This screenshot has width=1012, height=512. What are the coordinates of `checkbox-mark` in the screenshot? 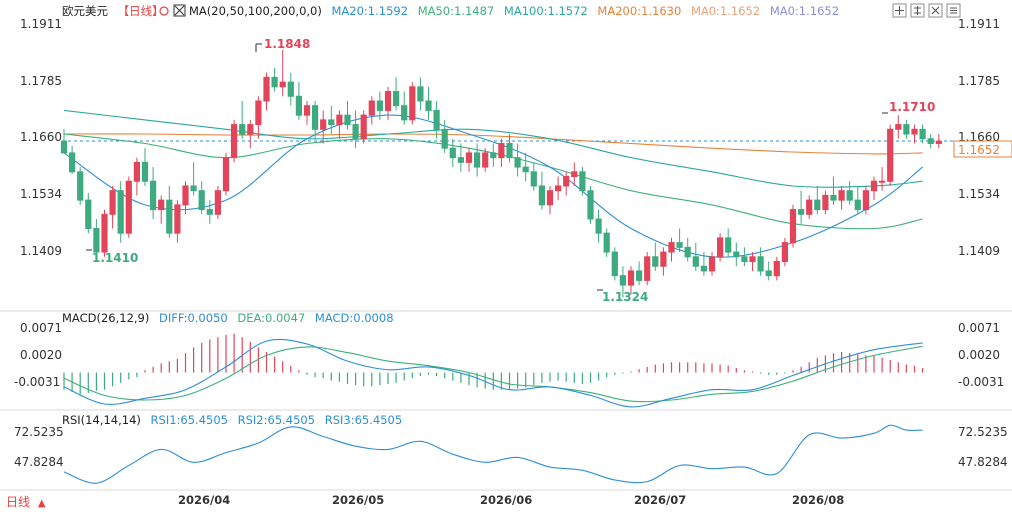 It's located at (179, 10).